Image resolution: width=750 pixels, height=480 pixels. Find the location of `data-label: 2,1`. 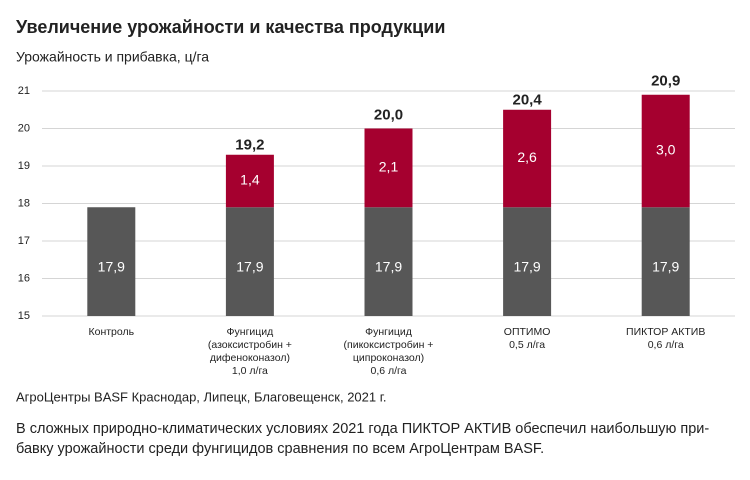

data-label: 2,1 is located at coordinates (389, 167).